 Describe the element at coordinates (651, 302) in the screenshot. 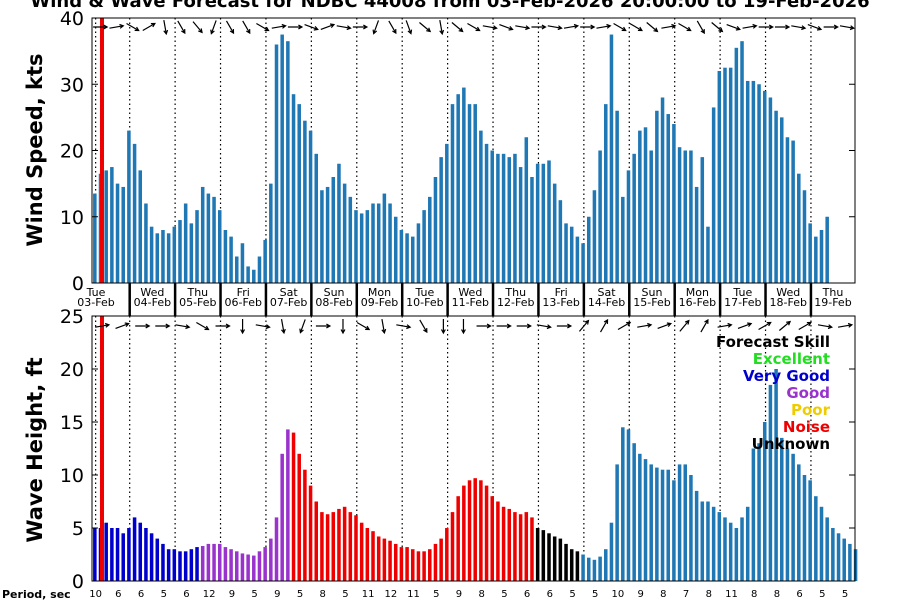

I see `day-date: 15-Feb` at that location.